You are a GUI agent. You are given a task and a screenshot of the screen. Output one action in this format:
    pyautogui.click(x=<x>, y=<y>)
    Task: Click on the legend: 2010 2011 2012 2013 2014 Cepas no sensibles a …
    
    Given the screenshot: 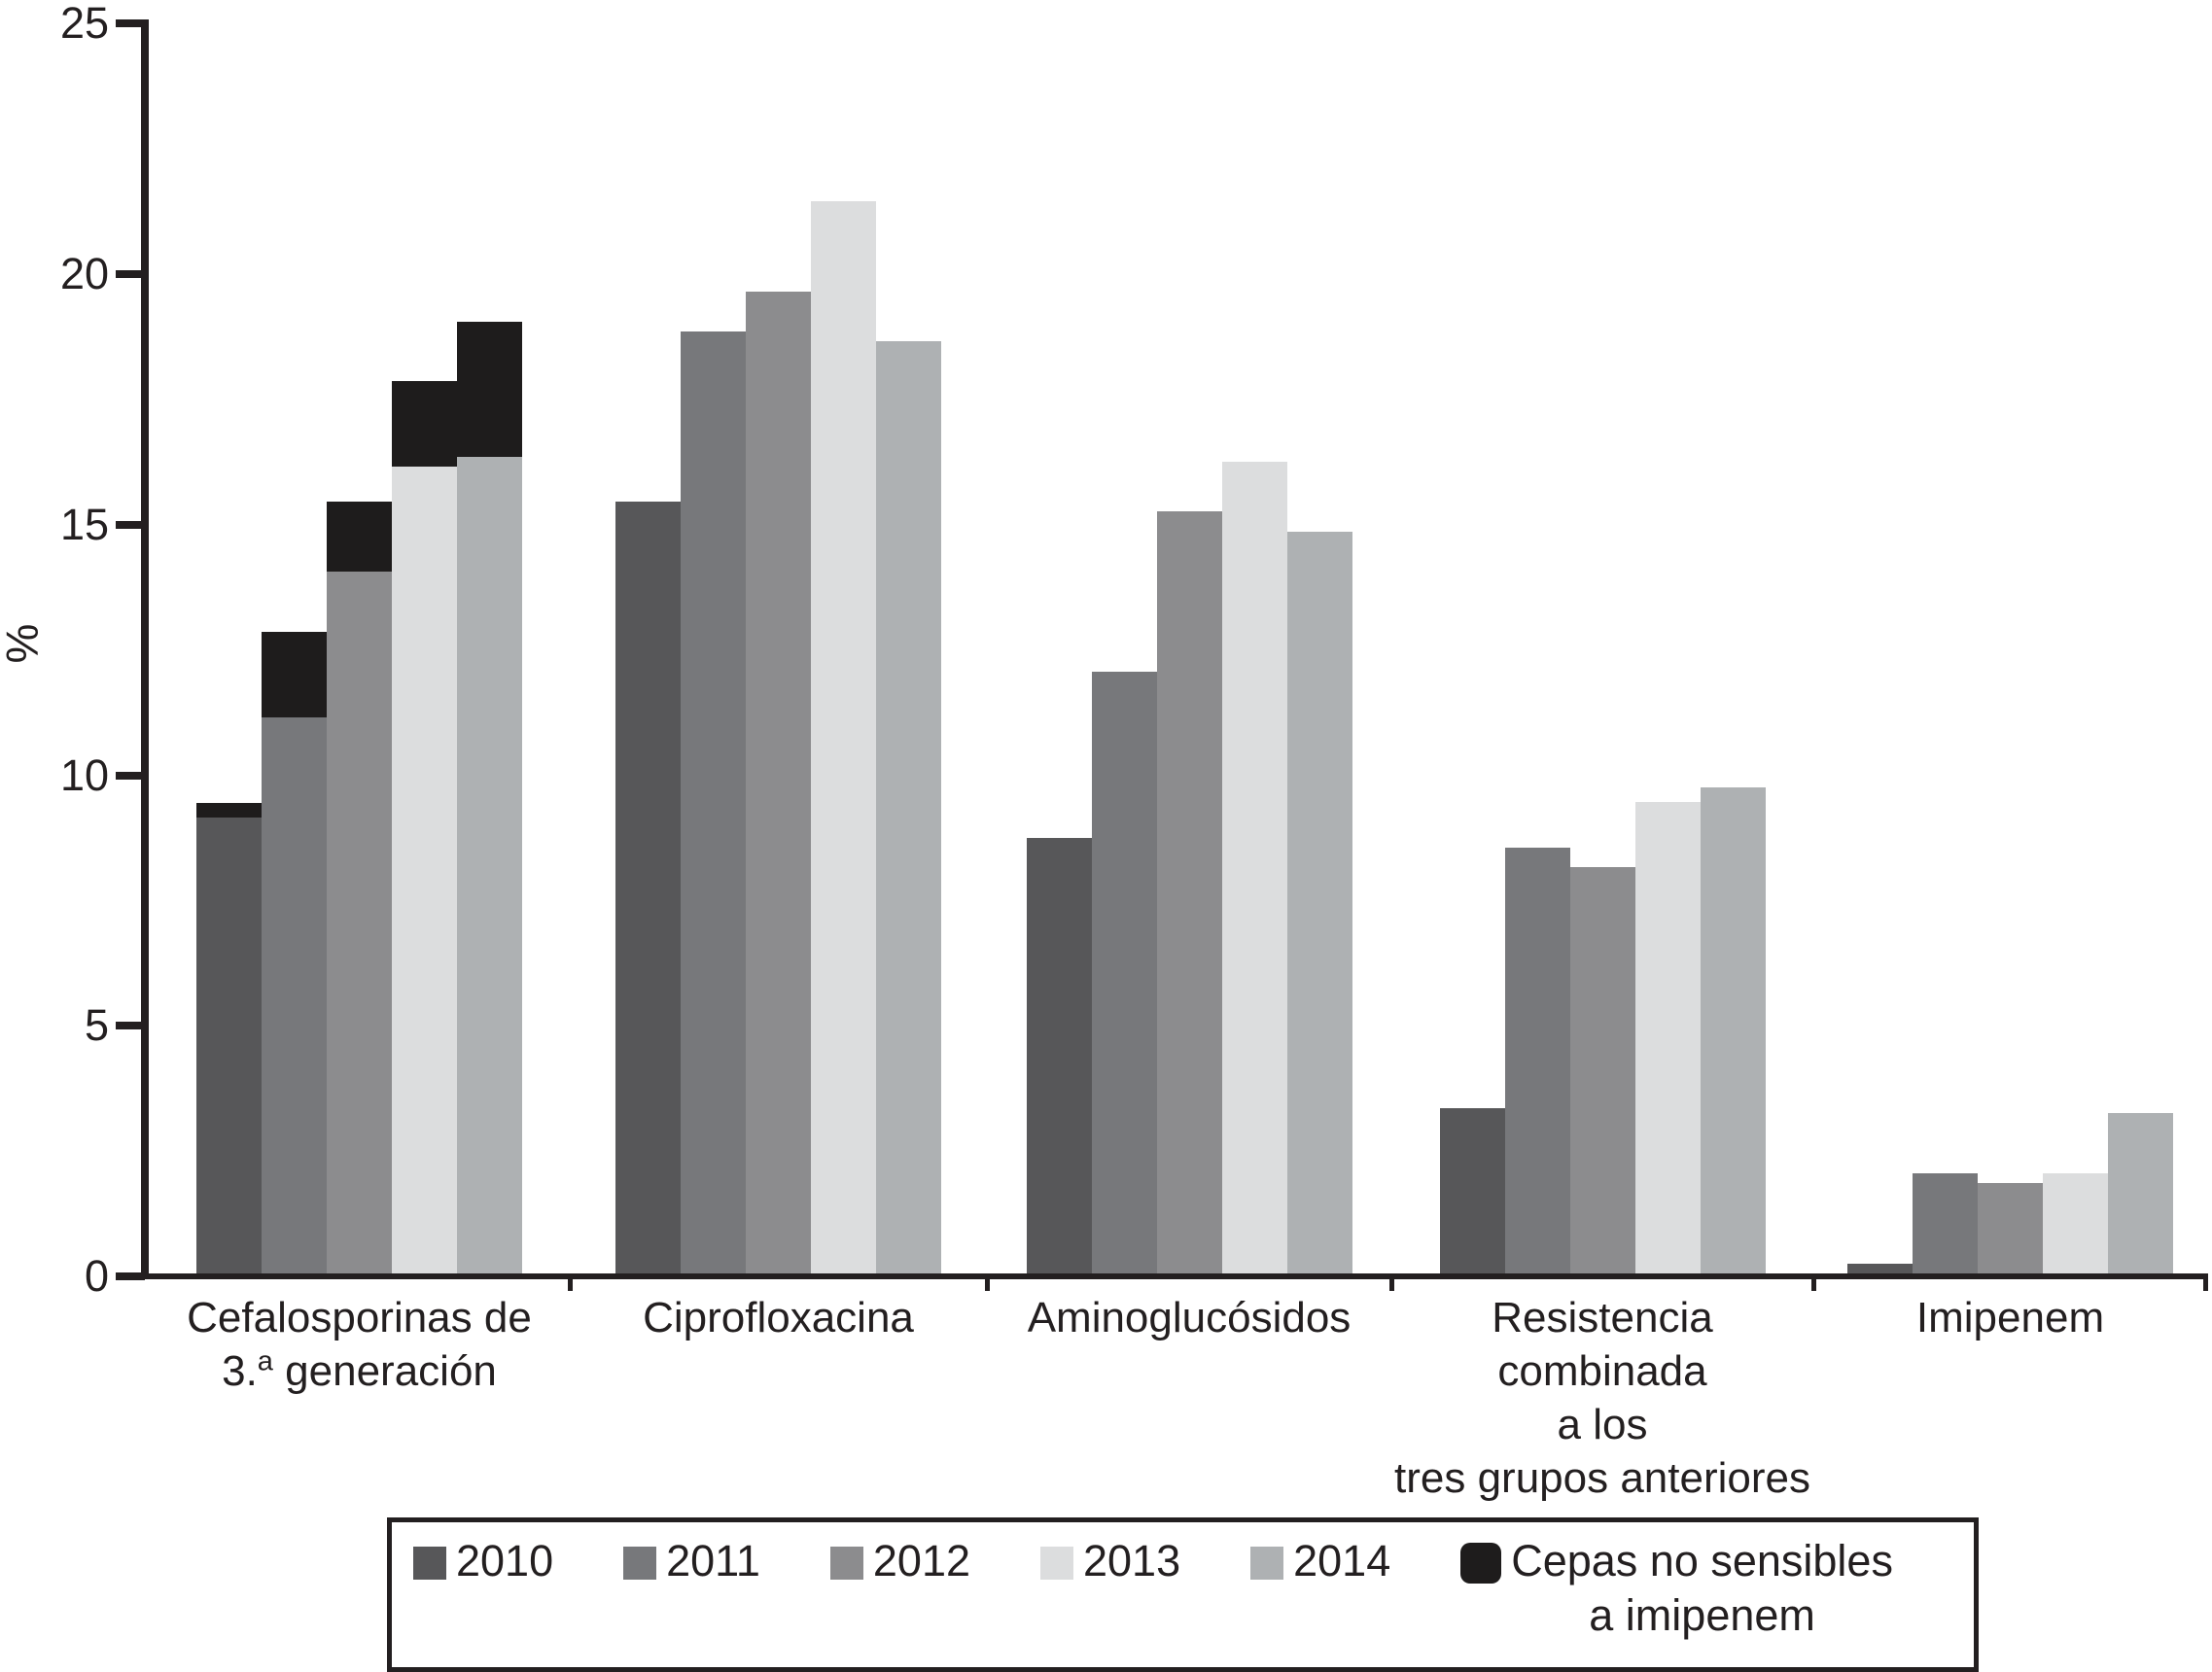 What is the action you would take?
    pyautogui.click(x=1183, y=1594)
    